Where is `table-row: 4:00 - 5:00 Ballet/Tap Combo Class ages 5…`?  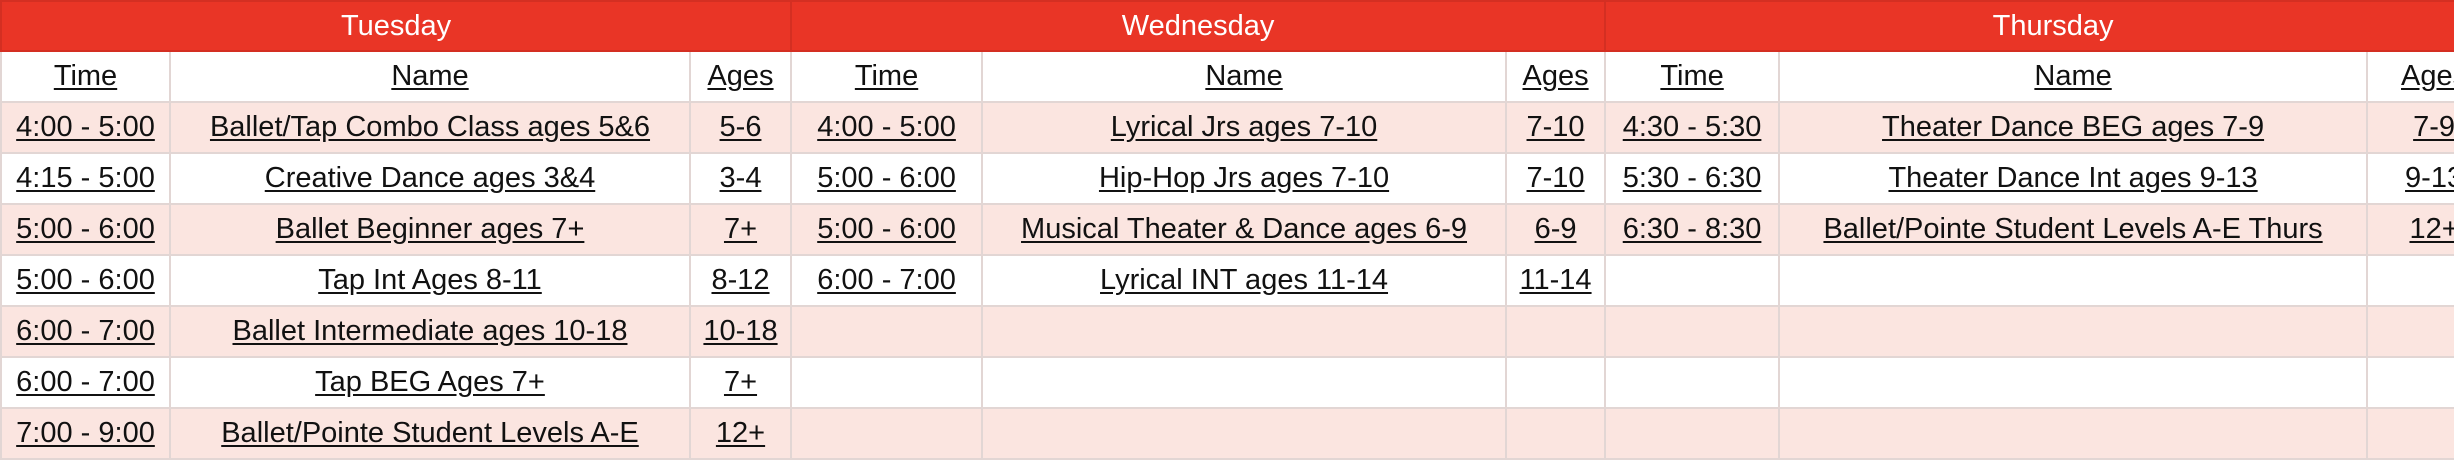 table-row: 4:00 - 5:00 Ballet/Tap Combo Class ages 5… is located at coordinates (1227, 127).